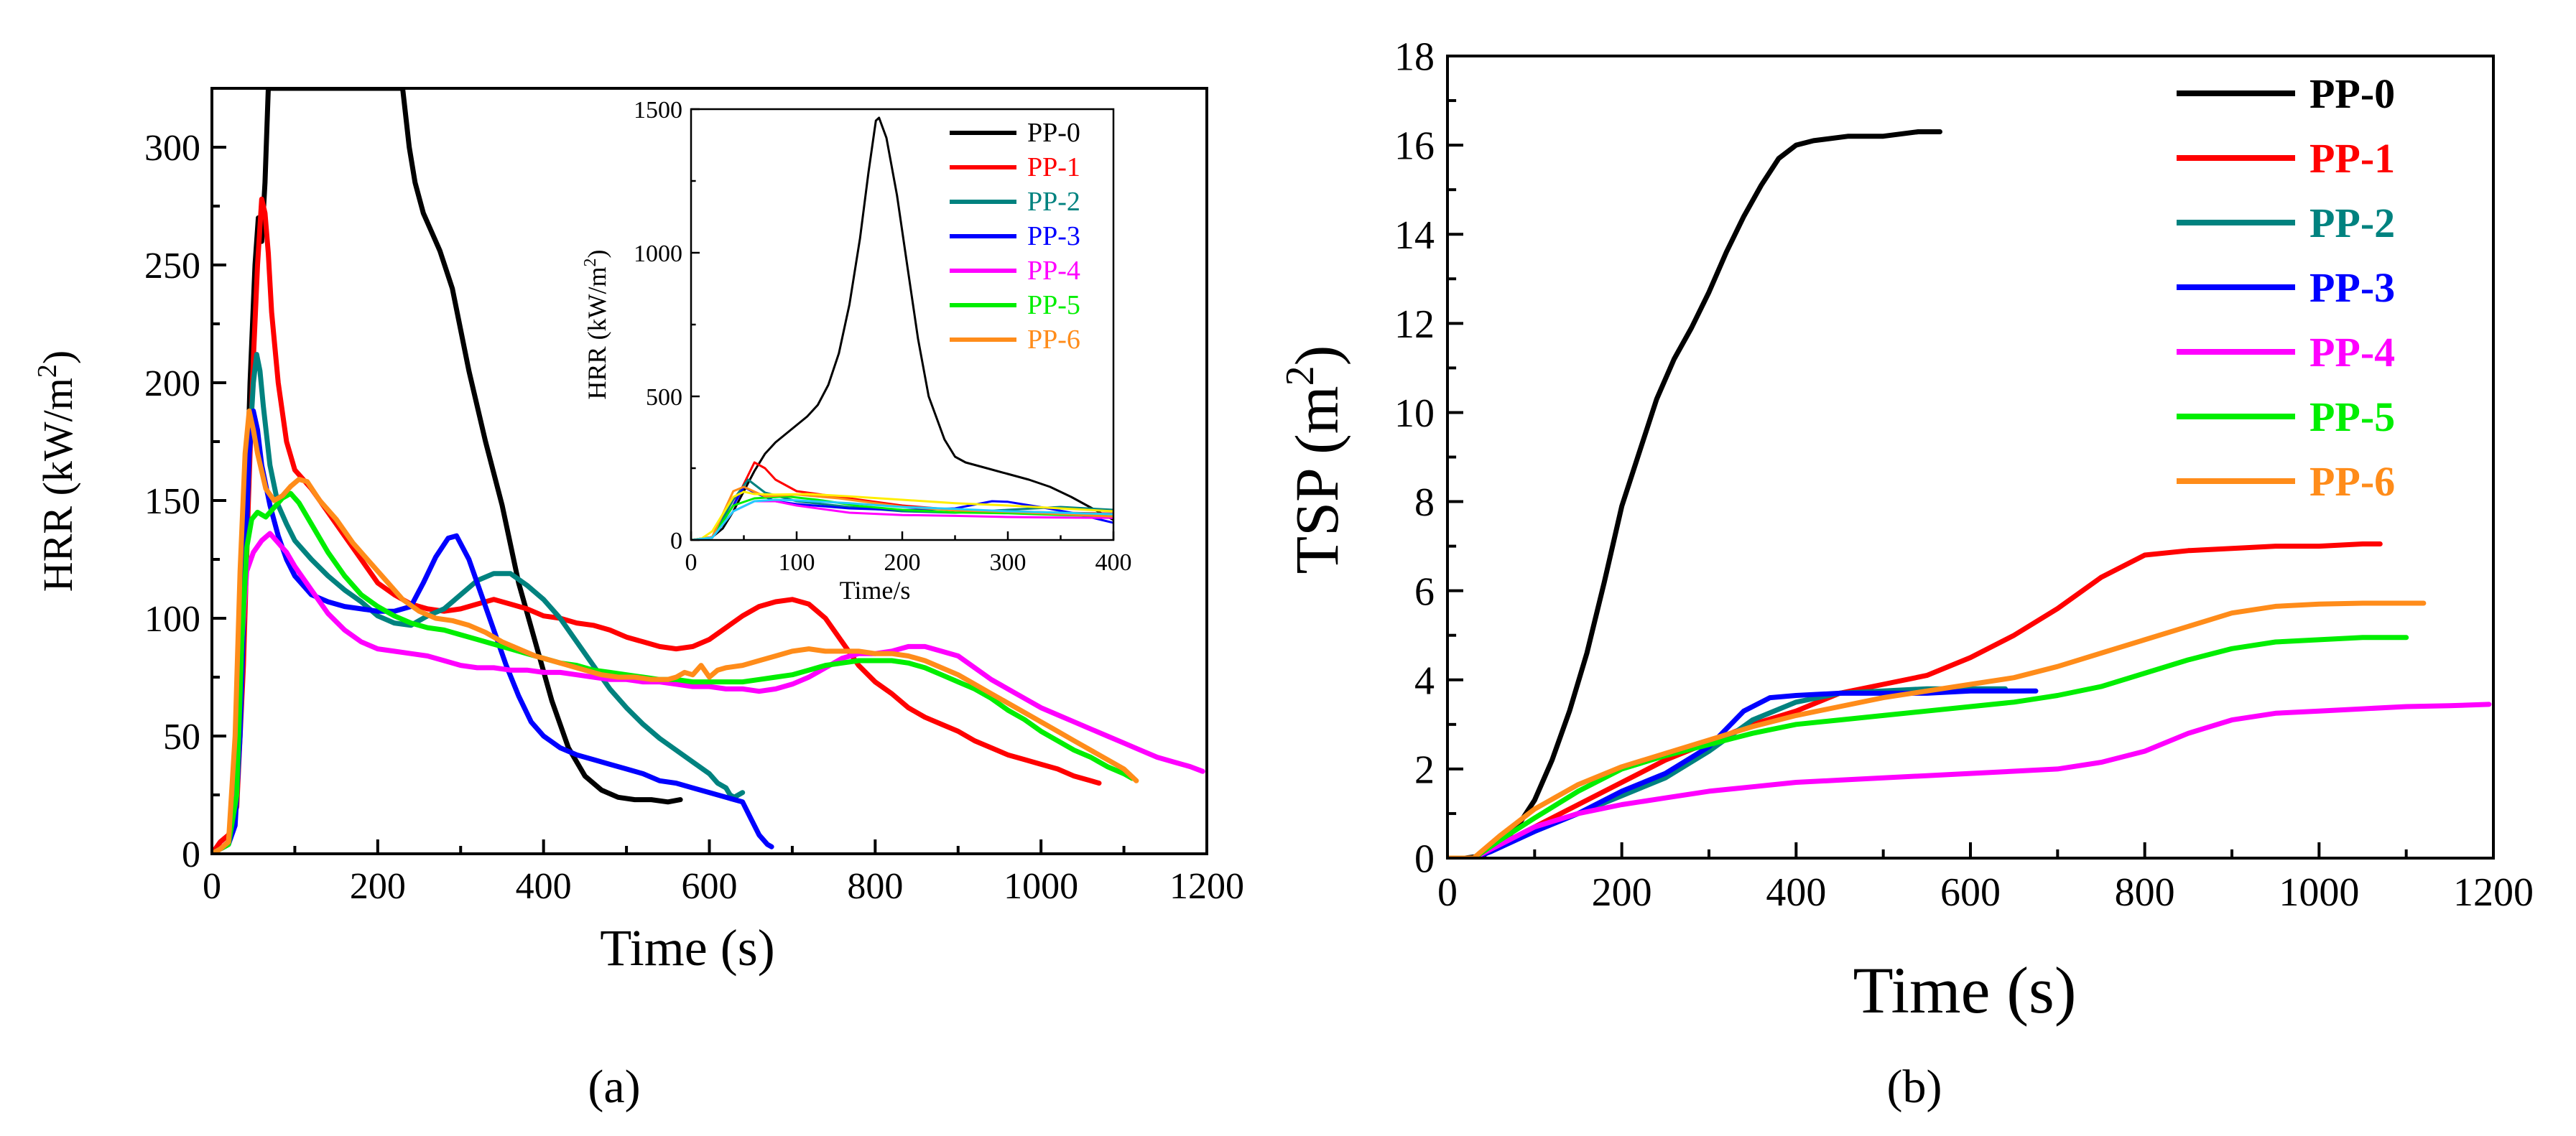  What do you see at coordinates (2352, 353) in the screenshot?
I see `panel-b-legend-label-pp-4: PP-4` at bounding box center [2352, 353].